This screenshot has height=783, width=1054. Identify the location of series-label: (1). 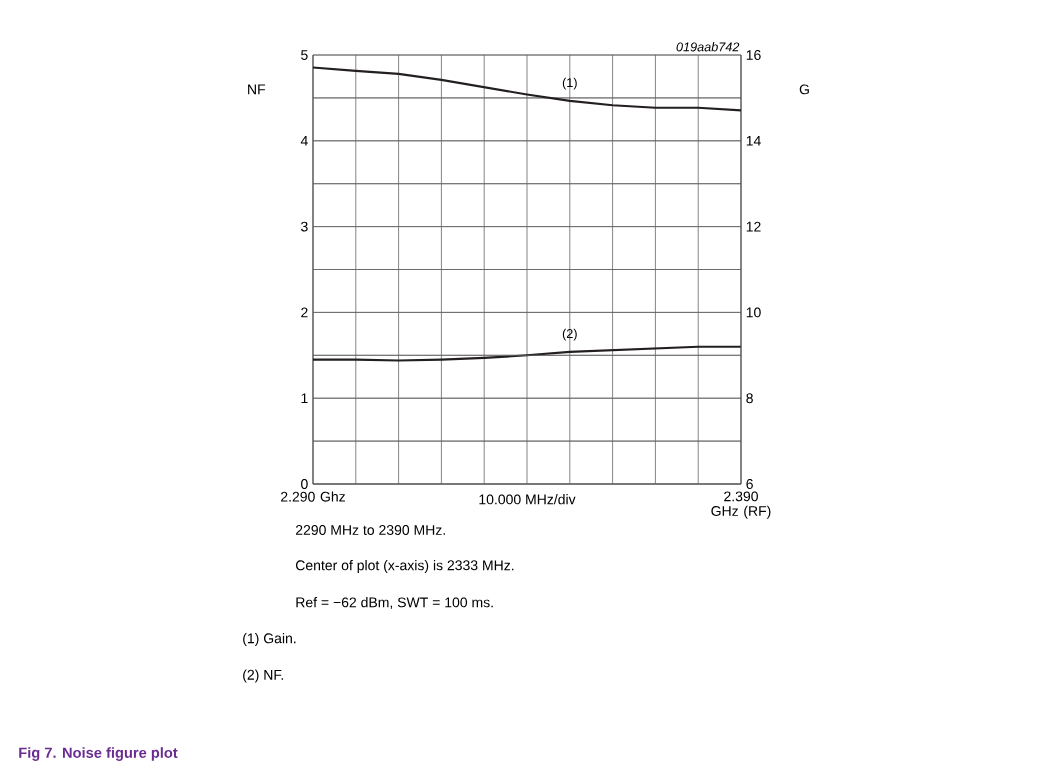
(569, 83).